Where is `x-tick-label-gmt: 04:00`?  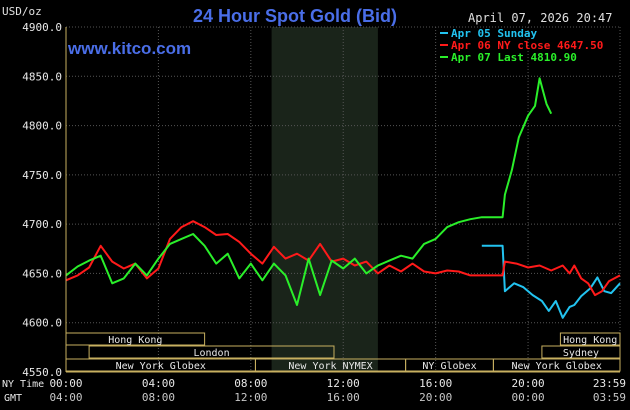
x-tick-label-gmt: 04:00 is located at coordinates (65, 397).